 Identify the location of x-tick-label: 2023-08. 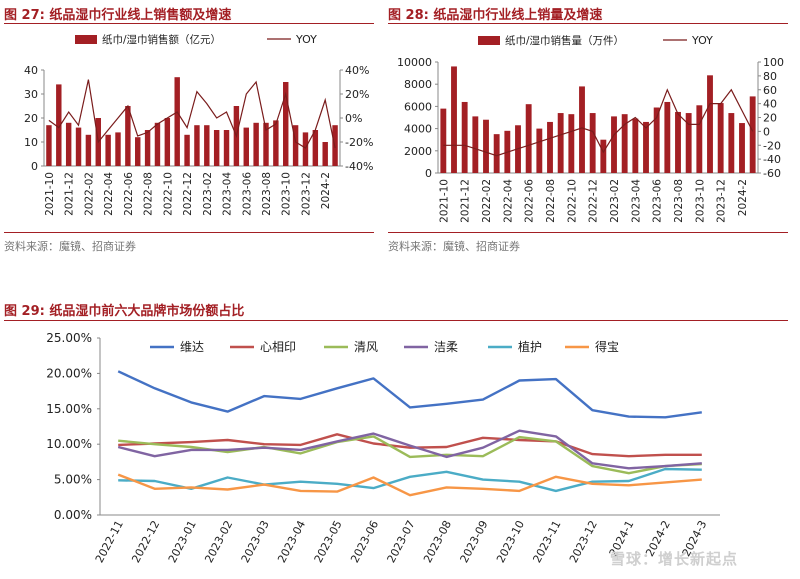
(679, 201).